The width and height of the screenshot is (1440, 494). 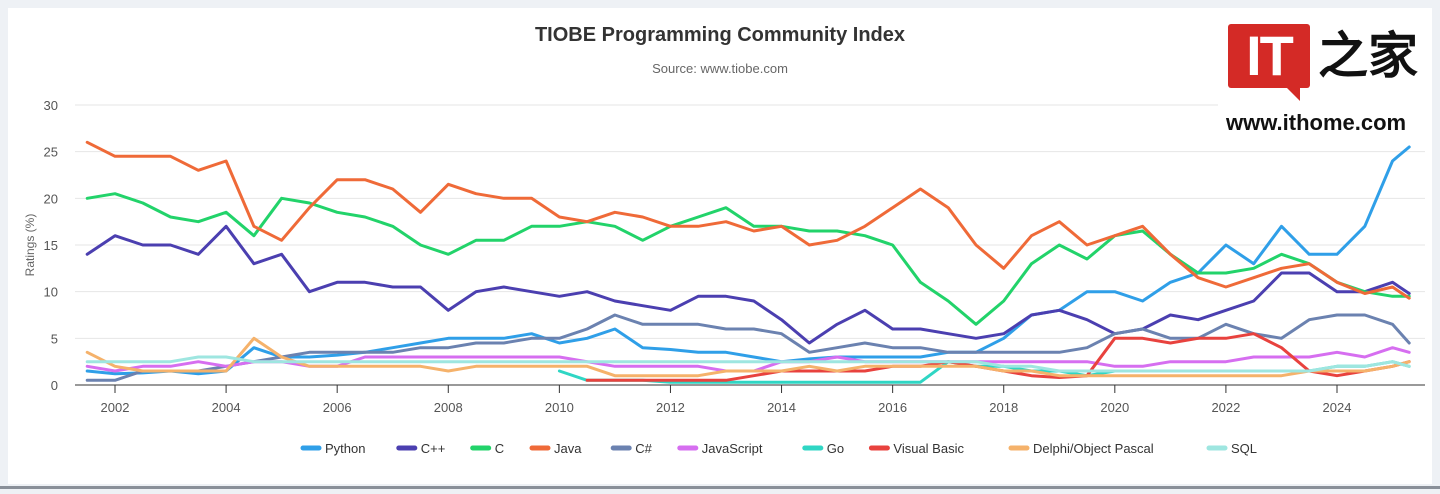 I want to click on y-tick-label: 10, so click(x=51, y=292).